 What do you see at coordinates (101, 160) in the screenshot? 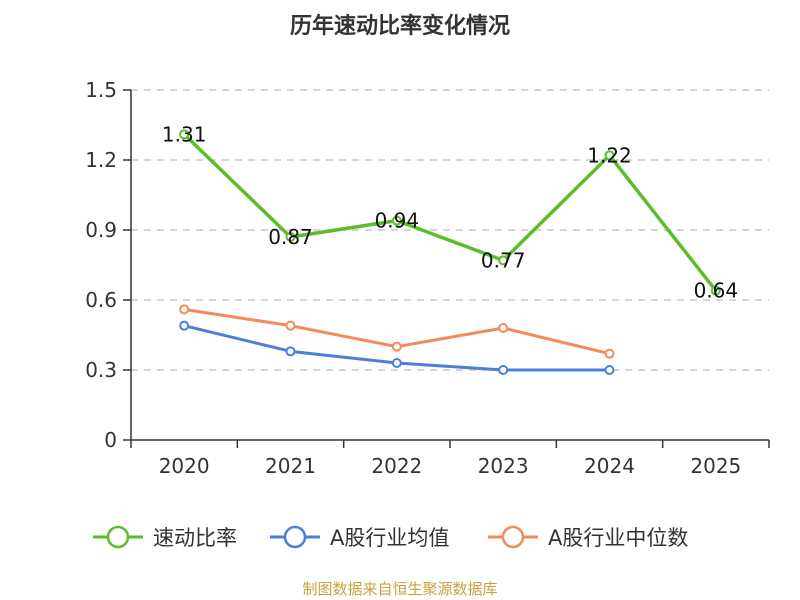
I see `y-tick-label: 1.2` at bounding box center [101, 160].